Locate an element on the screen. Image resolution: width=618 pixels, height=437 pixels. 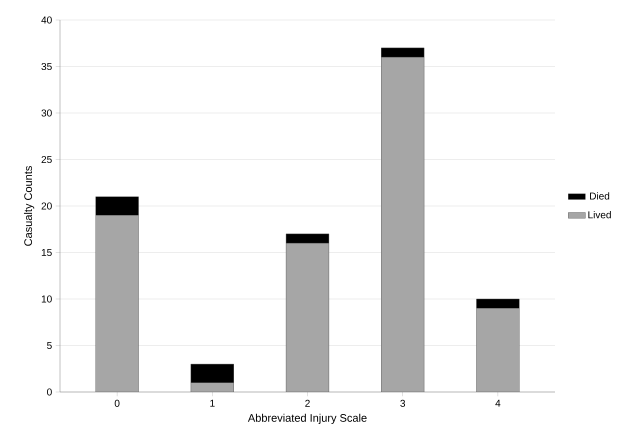
x-tick-label: 3 is located at coordinates (403, 403).